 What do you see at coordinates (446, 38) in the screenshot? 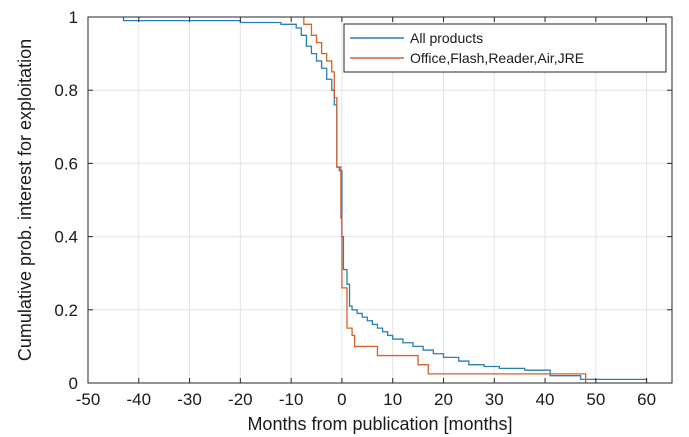
I see `legend-label-all-products: All products` at bounding box center [446, 38].